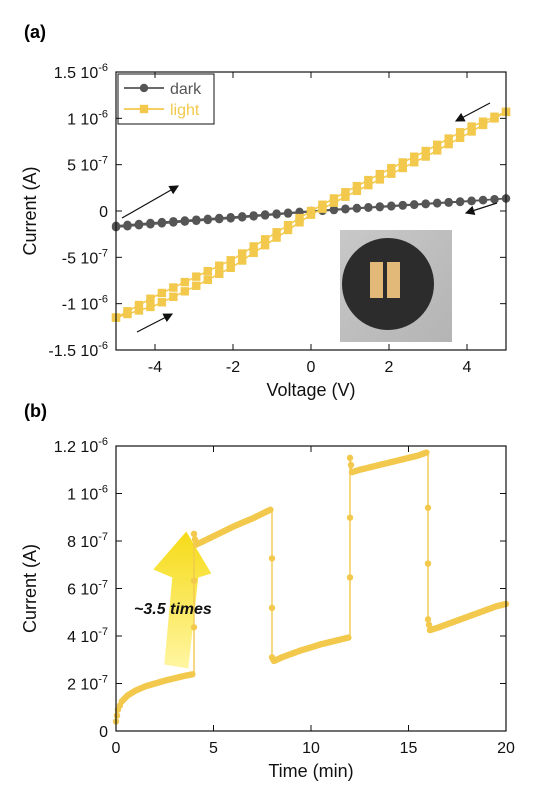 The height and width of the screenshot is (804, 540). Describe the element at coordinates (87, 541) in the screenshot. I see `y-tick-label: 8 10-7` at that location.